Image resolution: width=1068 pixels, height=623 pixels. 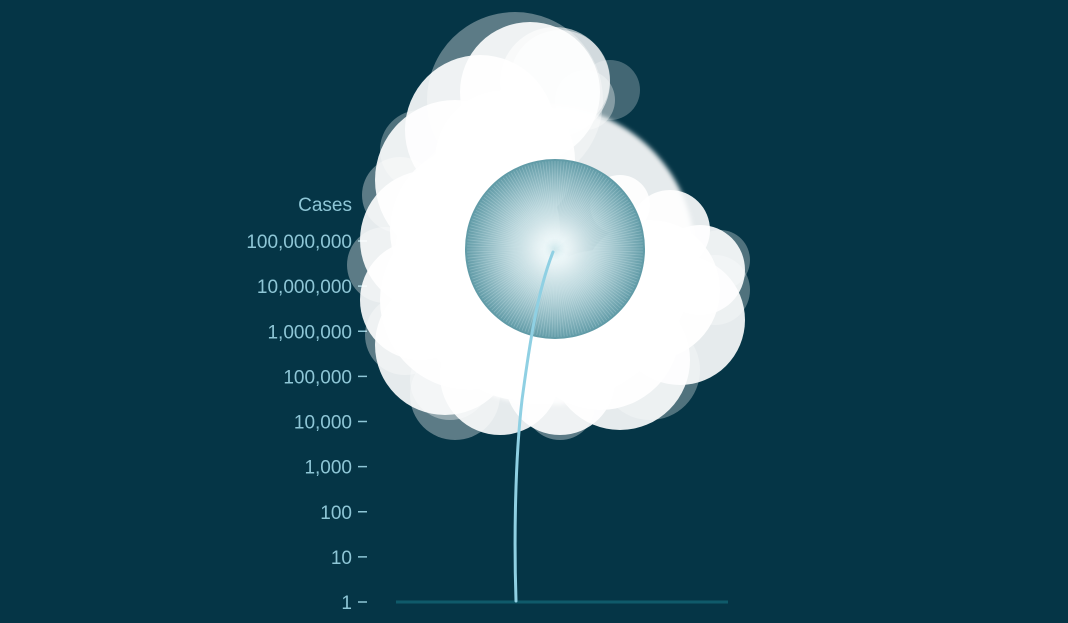 I want to click on y-tick-label: 10, so click(x=341, y=558).